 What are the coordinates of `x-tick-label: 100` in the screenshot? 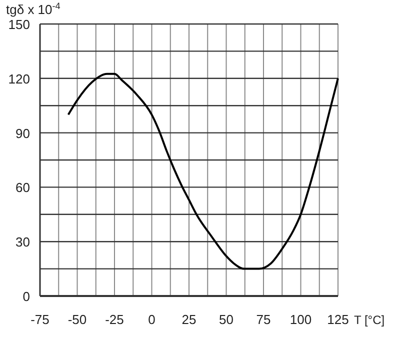 It's located at (301, 319).